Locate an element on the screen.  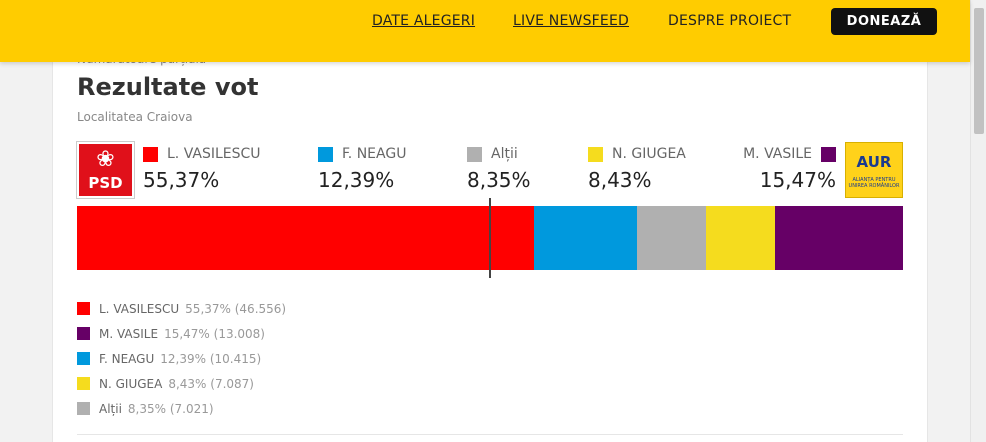
psd-logo-text: PSD is located at coordinates (105, 183).